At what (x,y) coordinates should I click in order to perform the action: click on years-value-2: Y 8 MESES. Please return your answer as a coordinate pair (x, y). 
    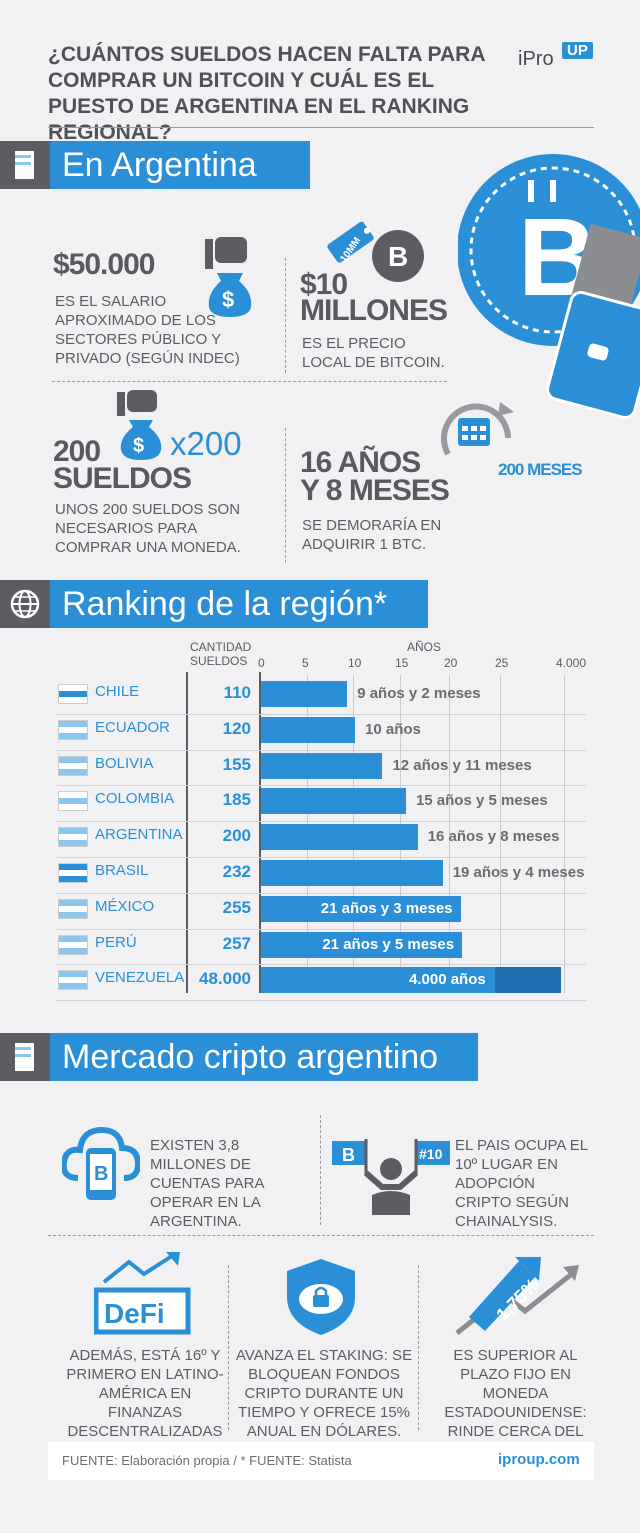
    Looking at the image, I should click on (375, 490).